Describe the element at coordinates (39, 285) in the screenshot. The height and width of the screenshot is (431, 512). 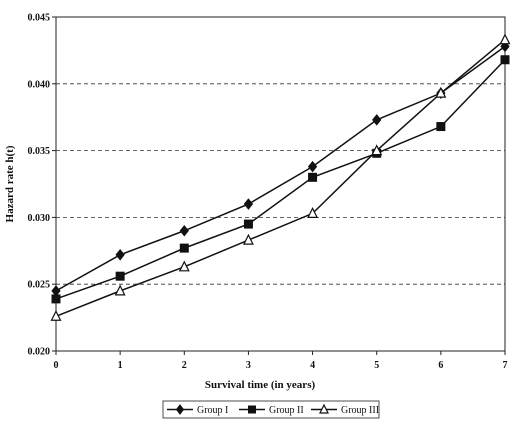
I see `y-tick-label: 0.025` at that location.